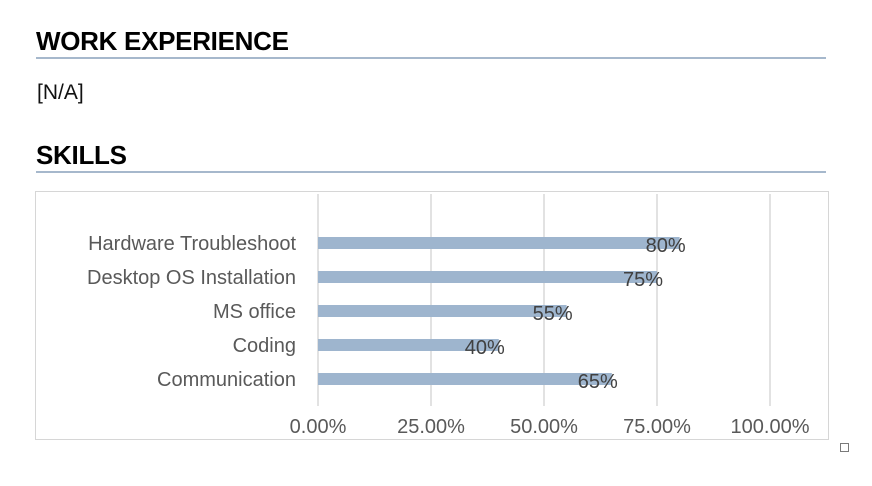 The width and height of the screenshot is (872, 486). What do you see at coordinates (553, 314) in the screenshot?
I see `data-label: 55%` at bounding box center [553, 314].